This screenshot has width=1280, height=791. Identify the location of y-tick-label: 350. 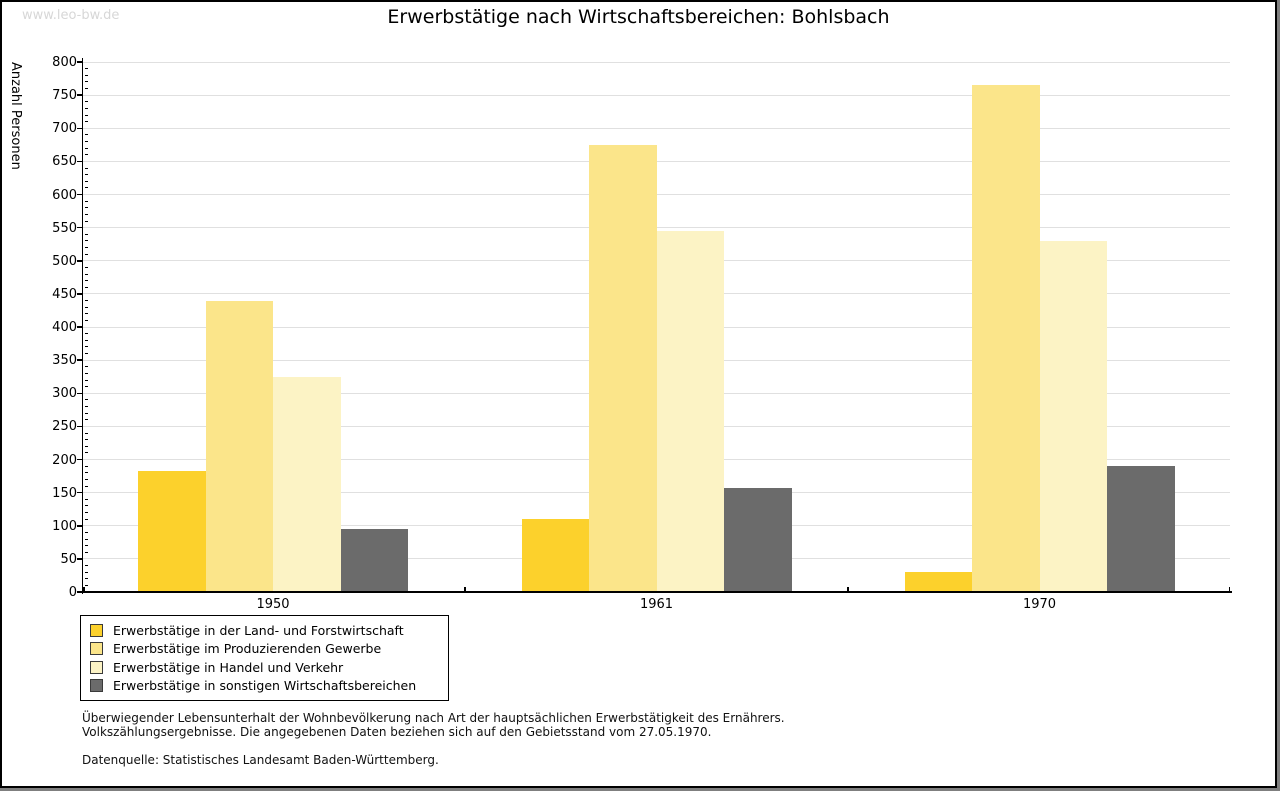
(64, 361).